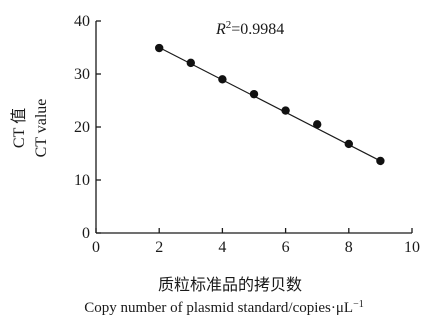 The height and width of the screenshot is (320, 448). What do you see at coordinates (41, 128) in the screenshot?
I see `y-axis-label-english: CT value` at bounding box center [41, 128].